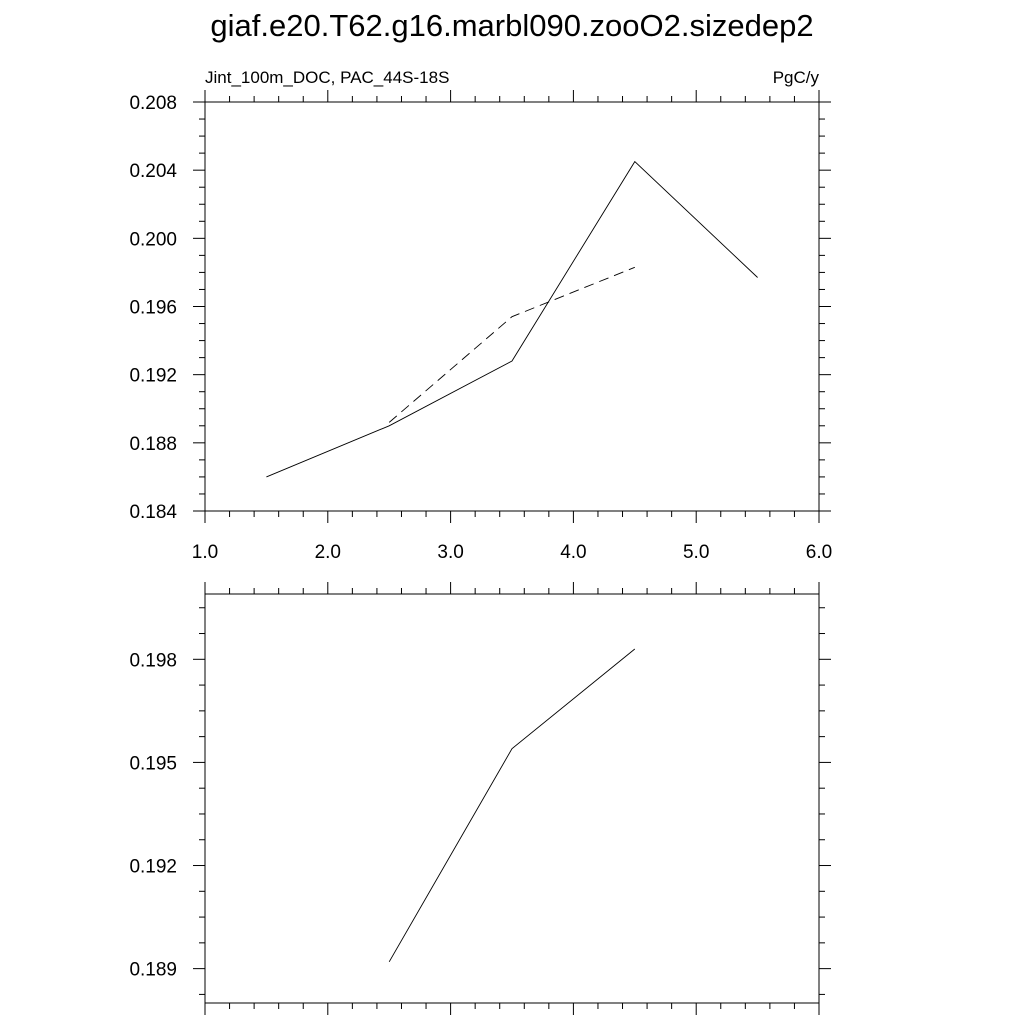 This screenshot has width=1024, height=1024. Describe the element at coordinates (573, 552) in the screenshot. I see `top-x-tick-label: 4.0` at that location.